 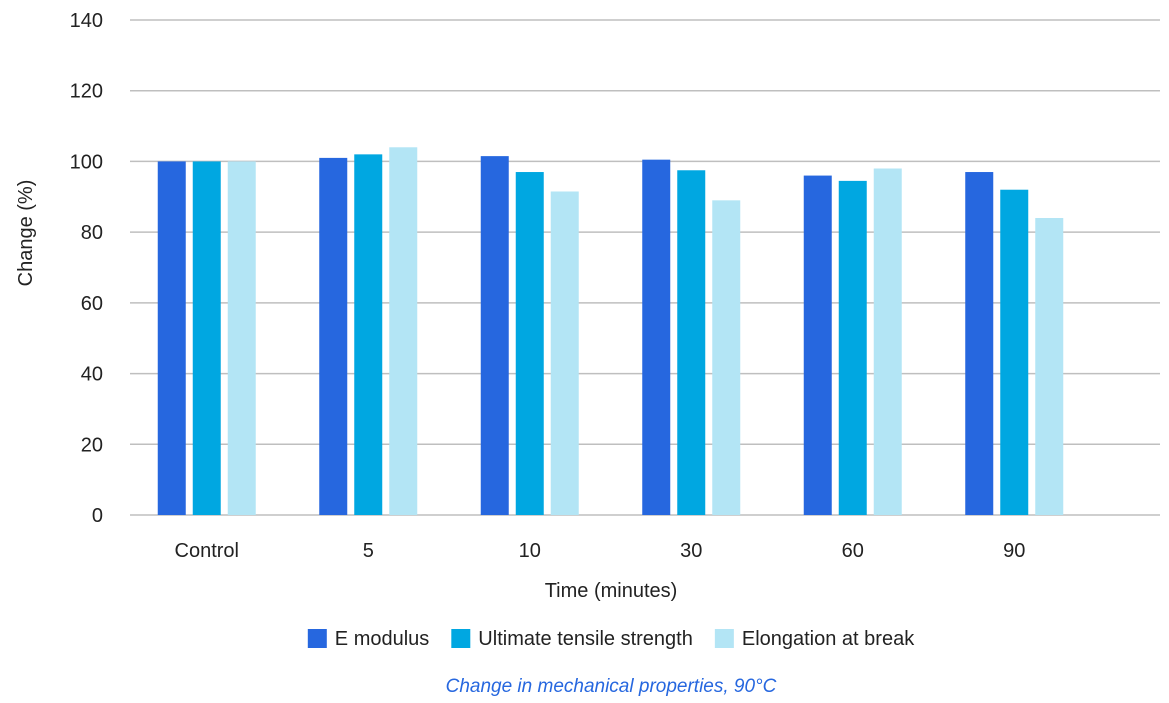 What do you see at coordinates (828, 639) in the screenshot?
I see `legend-label: Elongation at break` at bounding box center [828, 639].